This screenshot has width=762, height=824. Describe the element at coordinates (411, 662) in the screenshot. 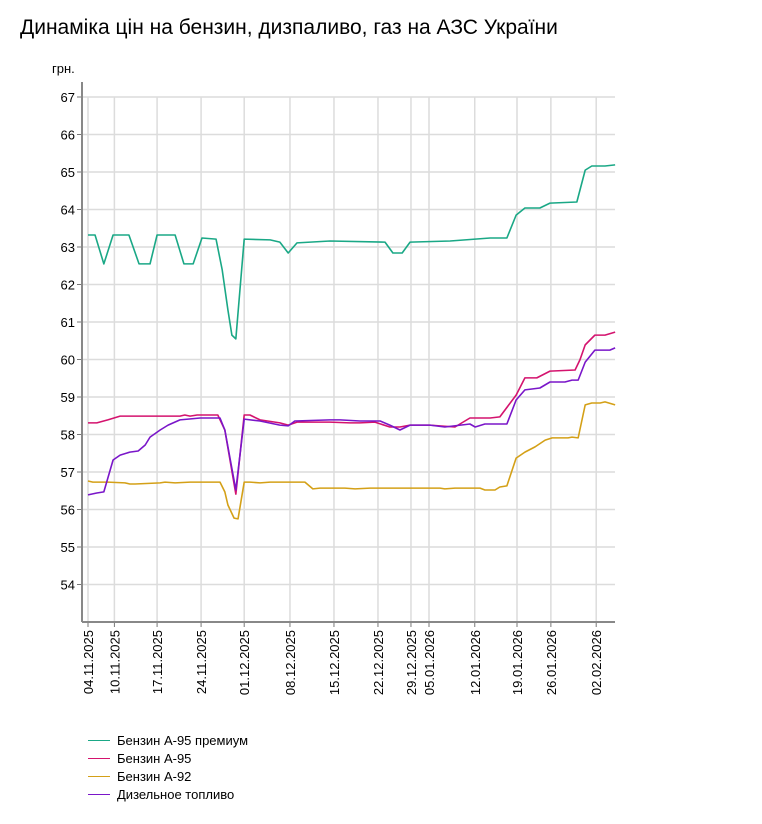

I see `x-tick-label: 29.12.2025` at that location.